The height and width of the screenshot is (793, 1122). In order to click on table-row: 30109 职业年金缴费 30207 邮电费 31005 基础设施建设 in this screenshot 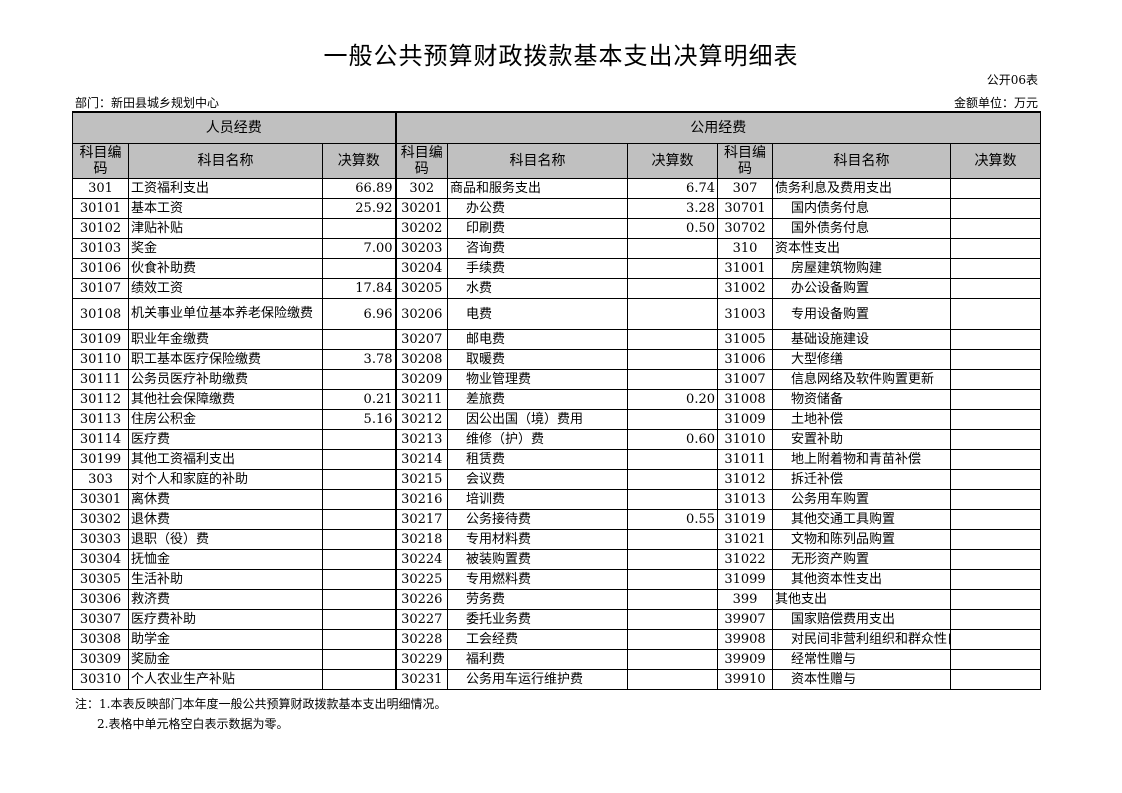, I will do `click(556, 339)`.